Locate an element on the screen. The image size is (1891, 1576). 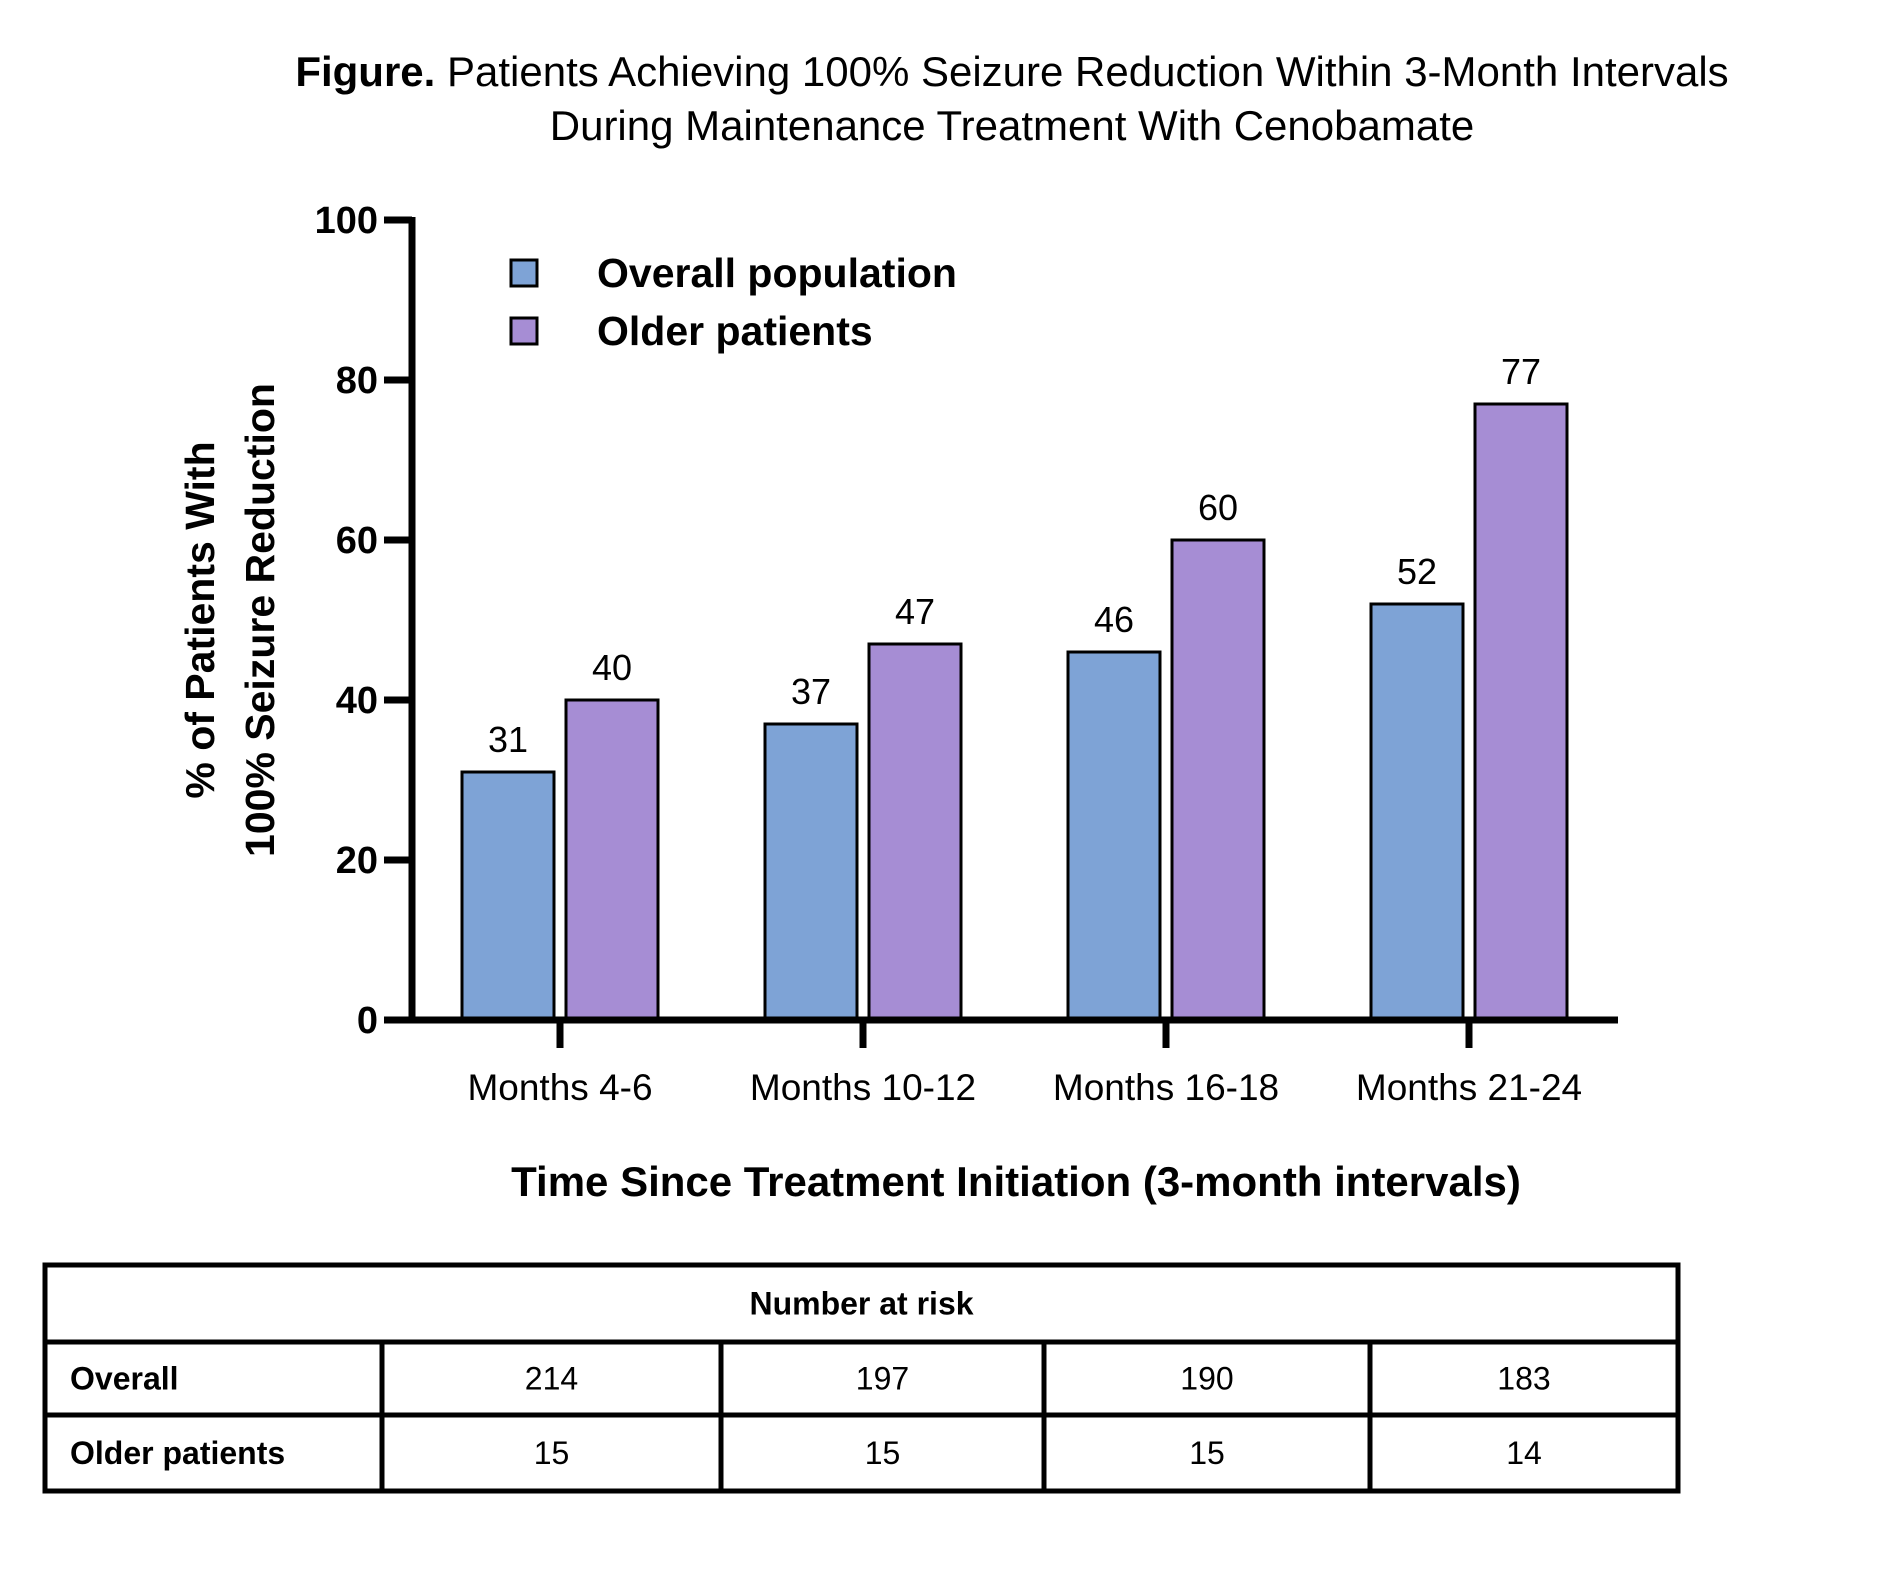
table-border is located at coordinates (861, 1378).